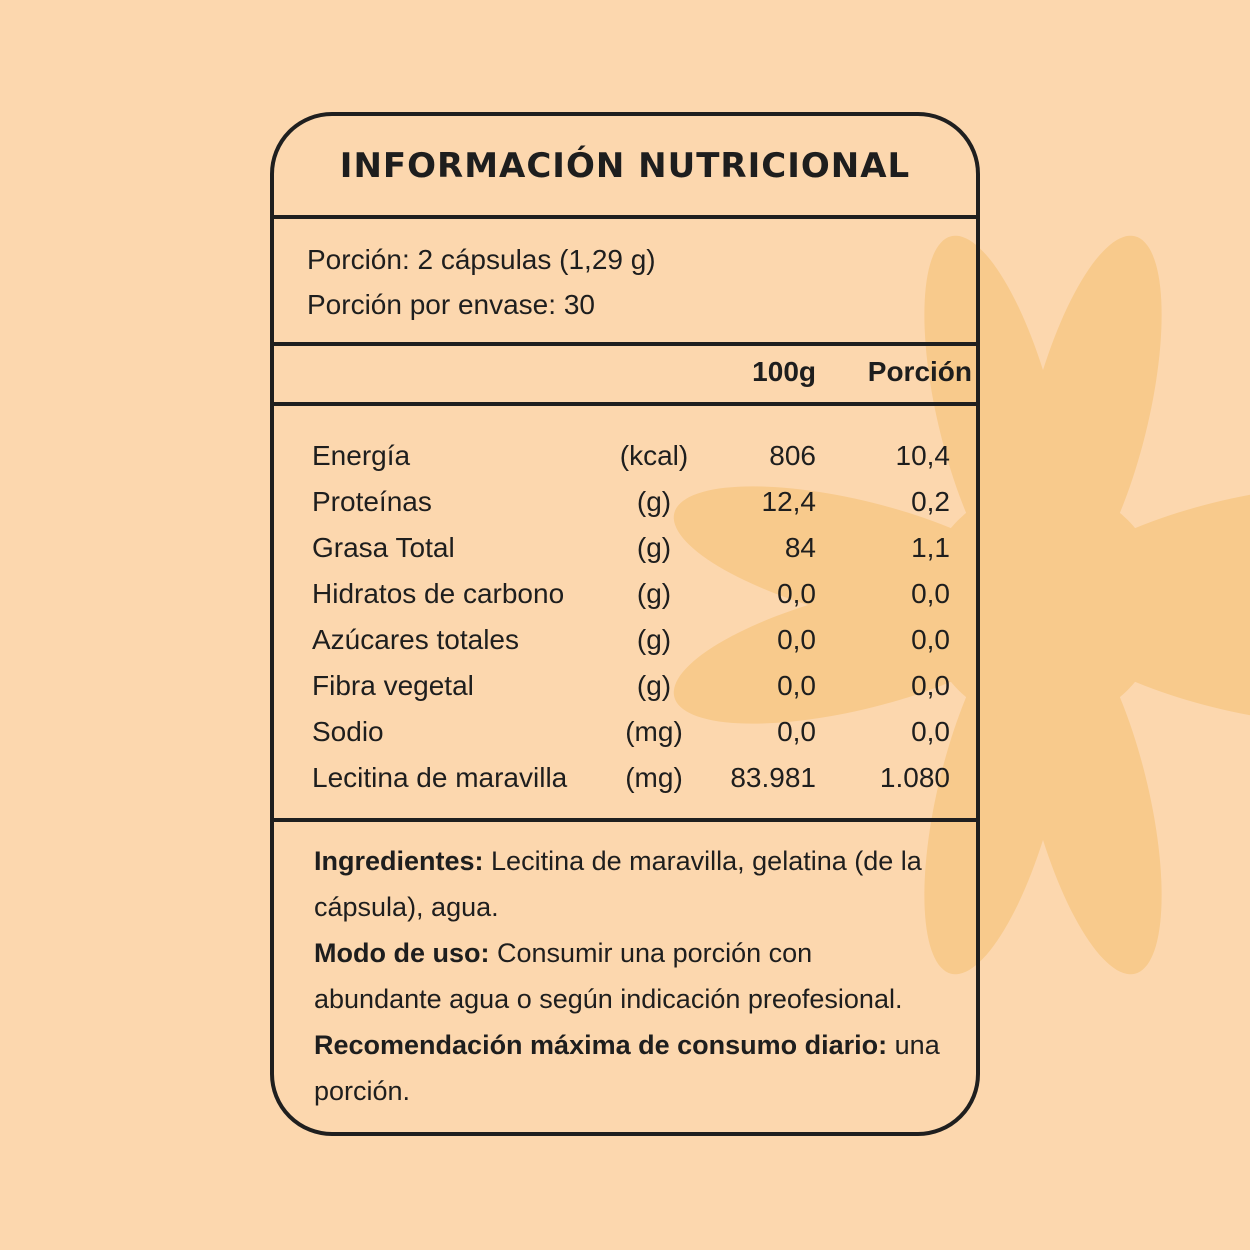  I want to click on max-daily-text: una porción., so click(627, 1068).